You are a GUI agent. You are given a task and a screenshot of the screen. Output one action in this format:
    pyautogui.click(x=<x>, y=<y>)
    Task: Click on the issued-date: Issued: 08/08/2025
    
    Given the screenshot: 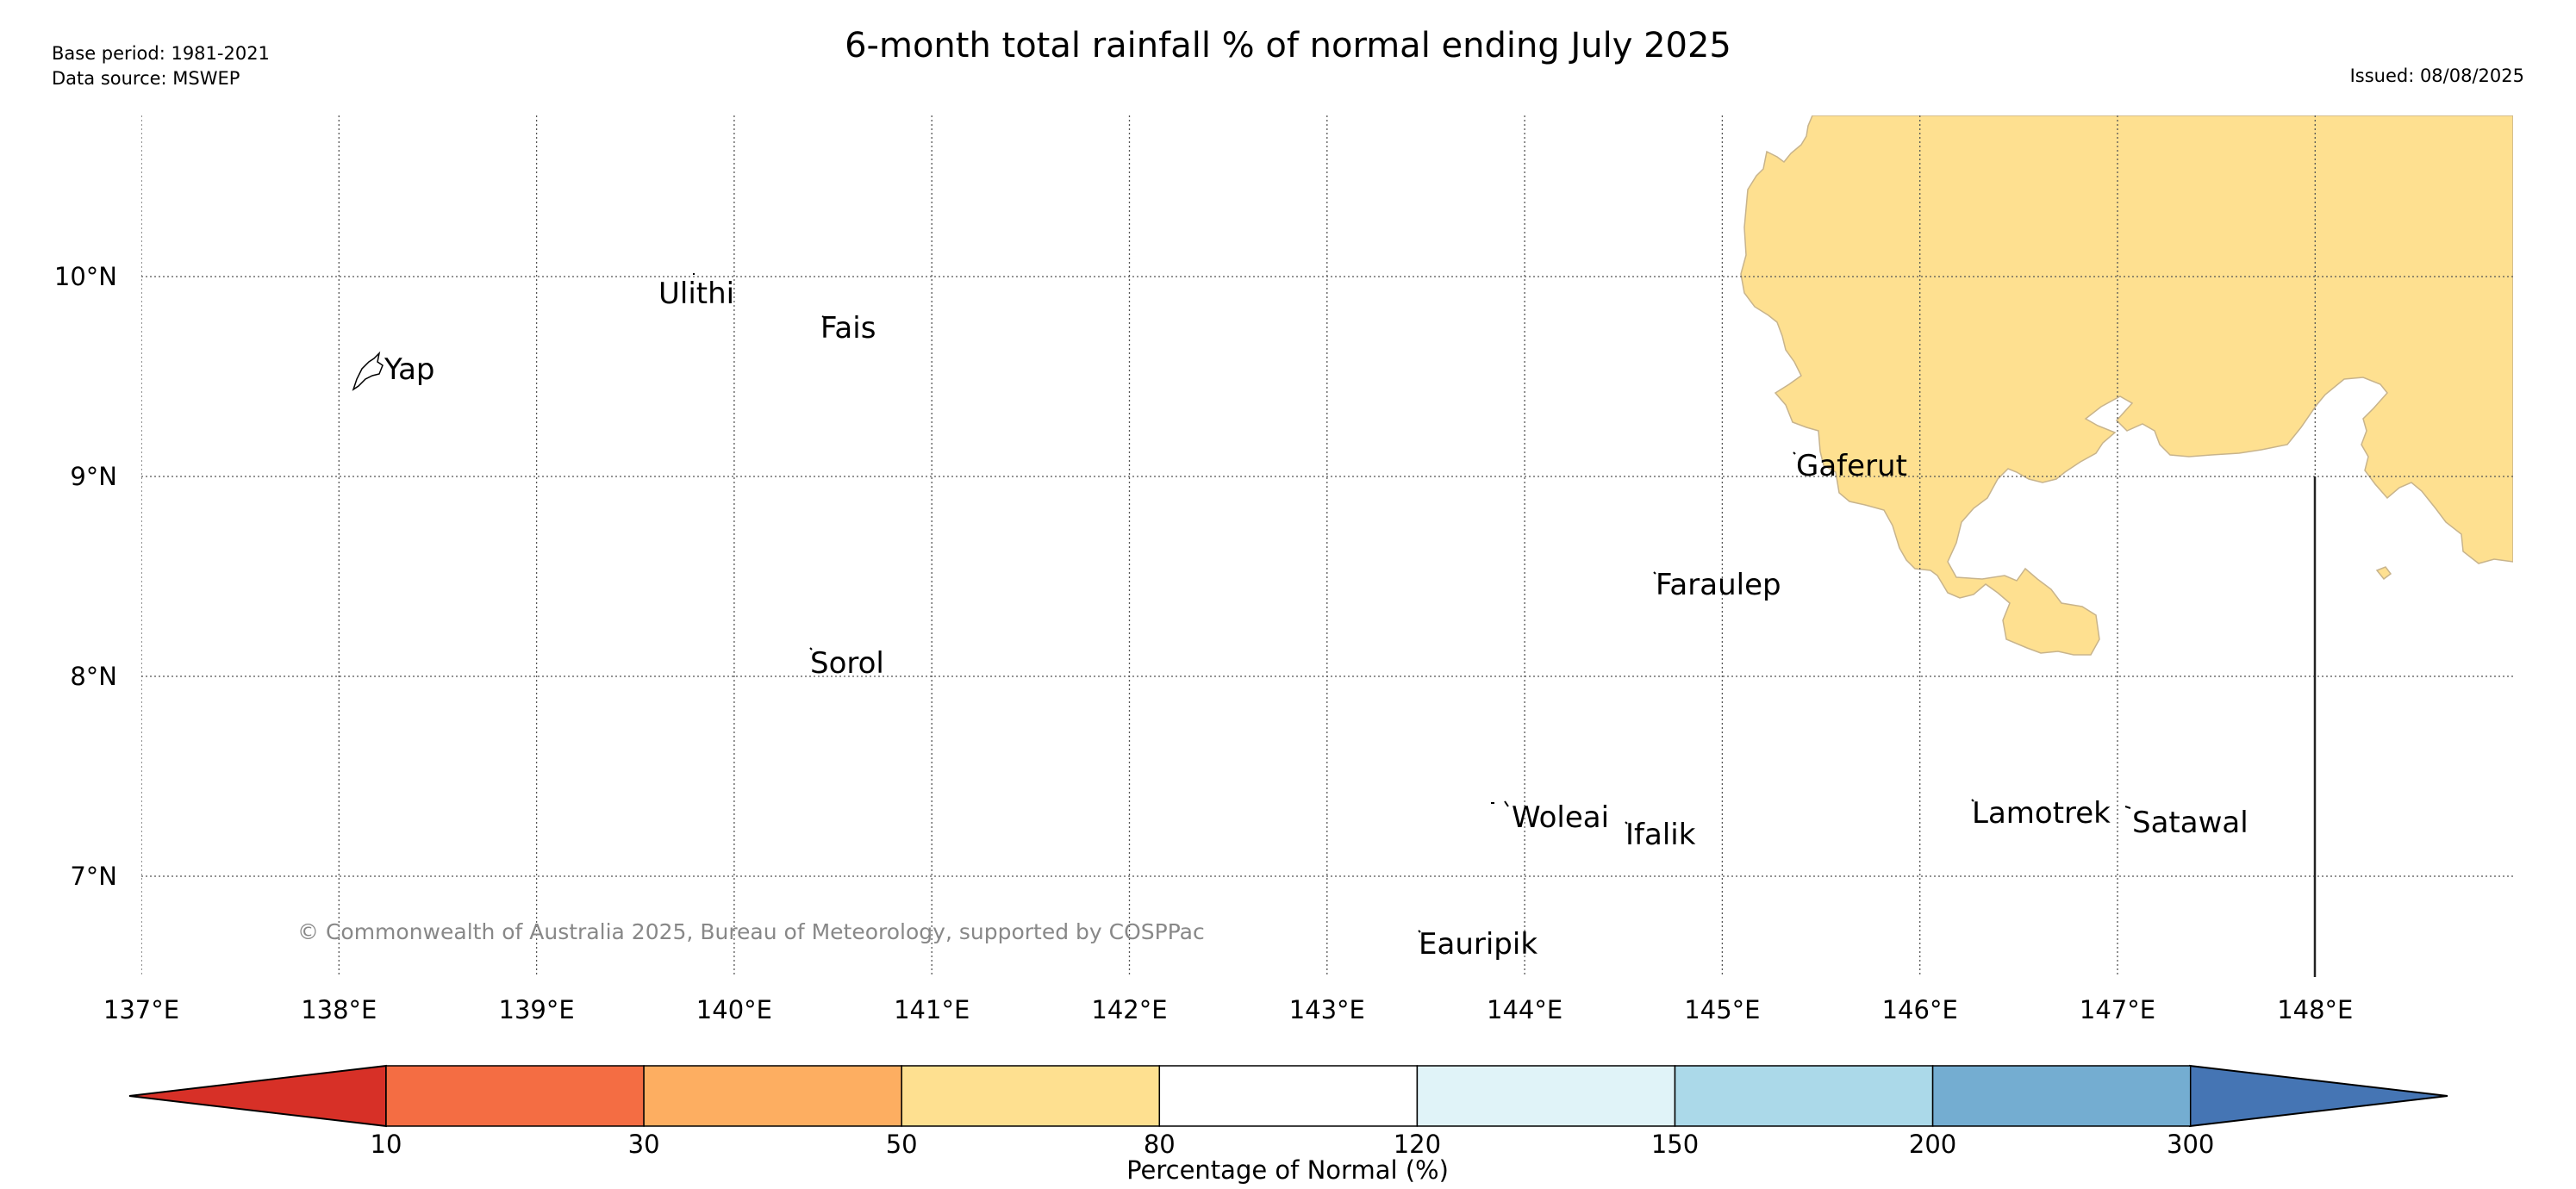 What is the action you would take?
    pyautogui.click(x=2436, y=75)
    